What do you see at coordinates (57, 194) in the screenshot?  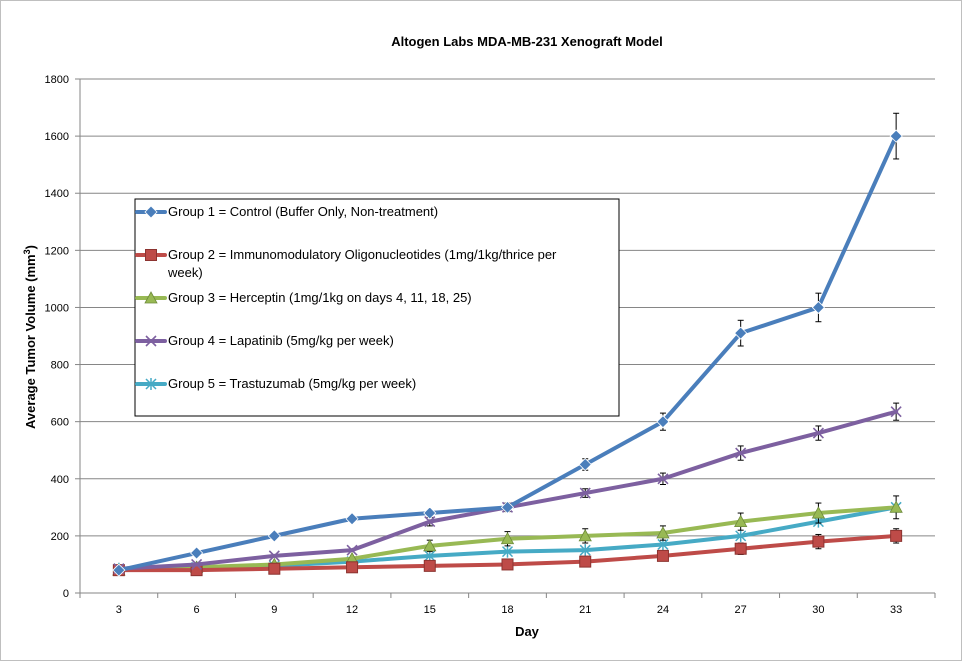 I see `y-tick-label-1400: 1400` at bounding box center [57, 194].